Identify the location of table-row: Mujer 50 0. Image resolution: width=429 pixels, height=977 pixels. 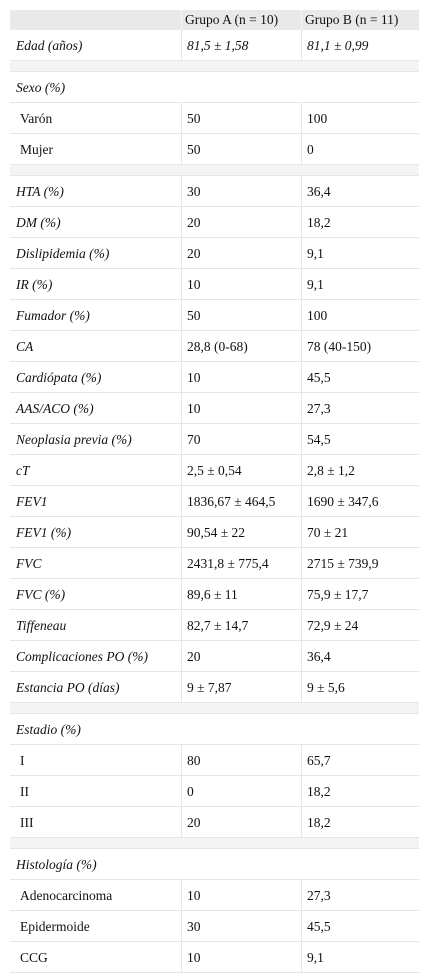
(214, 149).